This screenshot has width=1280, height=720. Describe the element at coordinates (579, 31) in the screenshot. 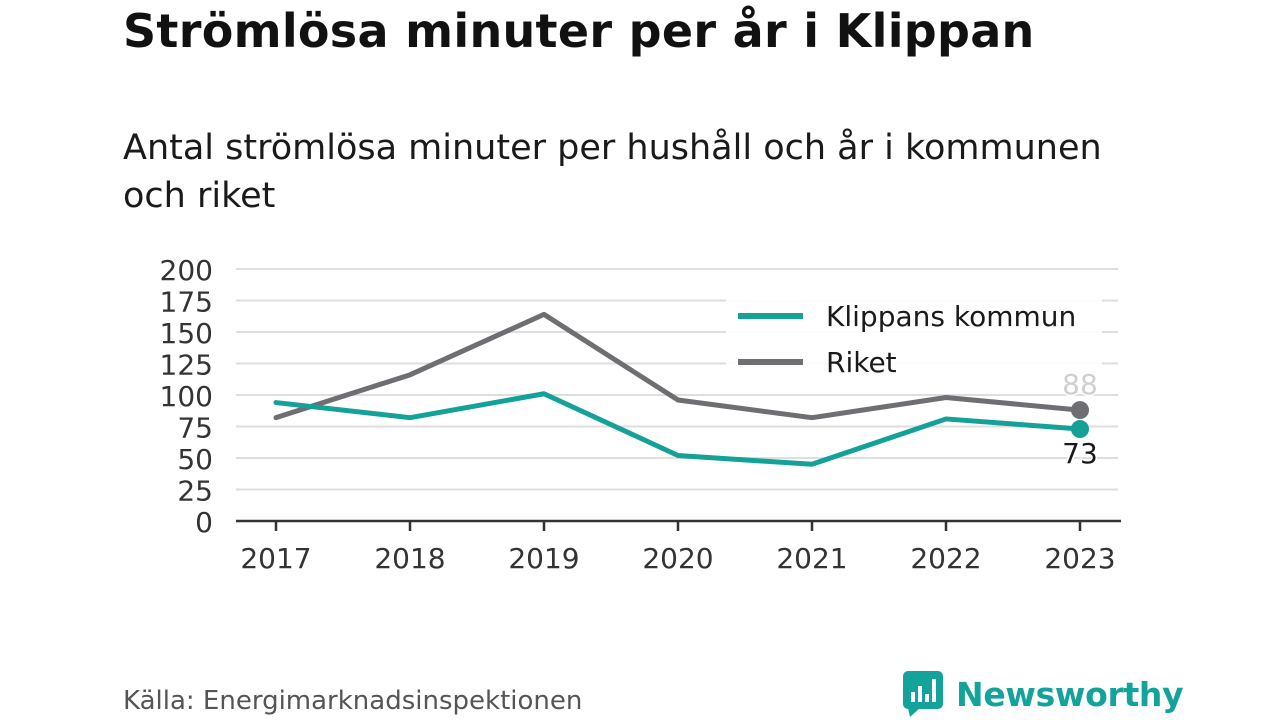

I see `chart-title: Strömlösa minuter per år i Klippan` at that location.